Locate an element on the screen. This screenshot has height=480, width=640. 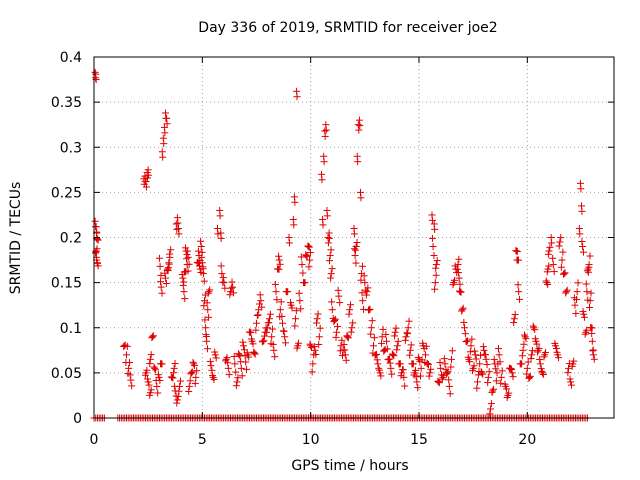
y-tick-label: 0 is located at coordinates (77, 419).